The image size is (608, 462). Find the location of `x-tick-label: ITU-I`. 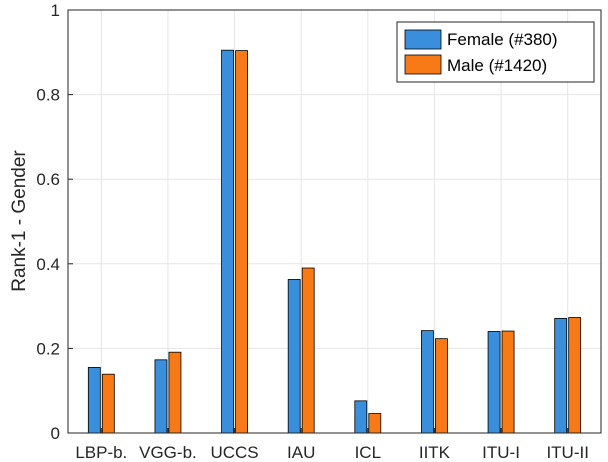

x-tick-label: ITU-I is located at coordinates (501, 452).